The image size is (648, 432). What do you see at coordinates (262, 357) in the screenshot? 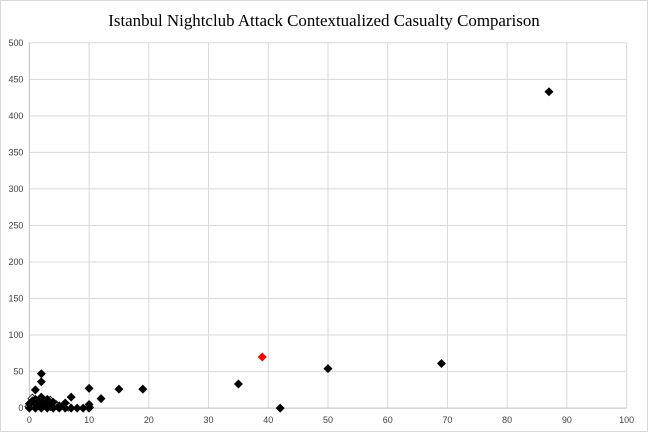
I see `data-point-highlight` at bounding box center [262, 357].